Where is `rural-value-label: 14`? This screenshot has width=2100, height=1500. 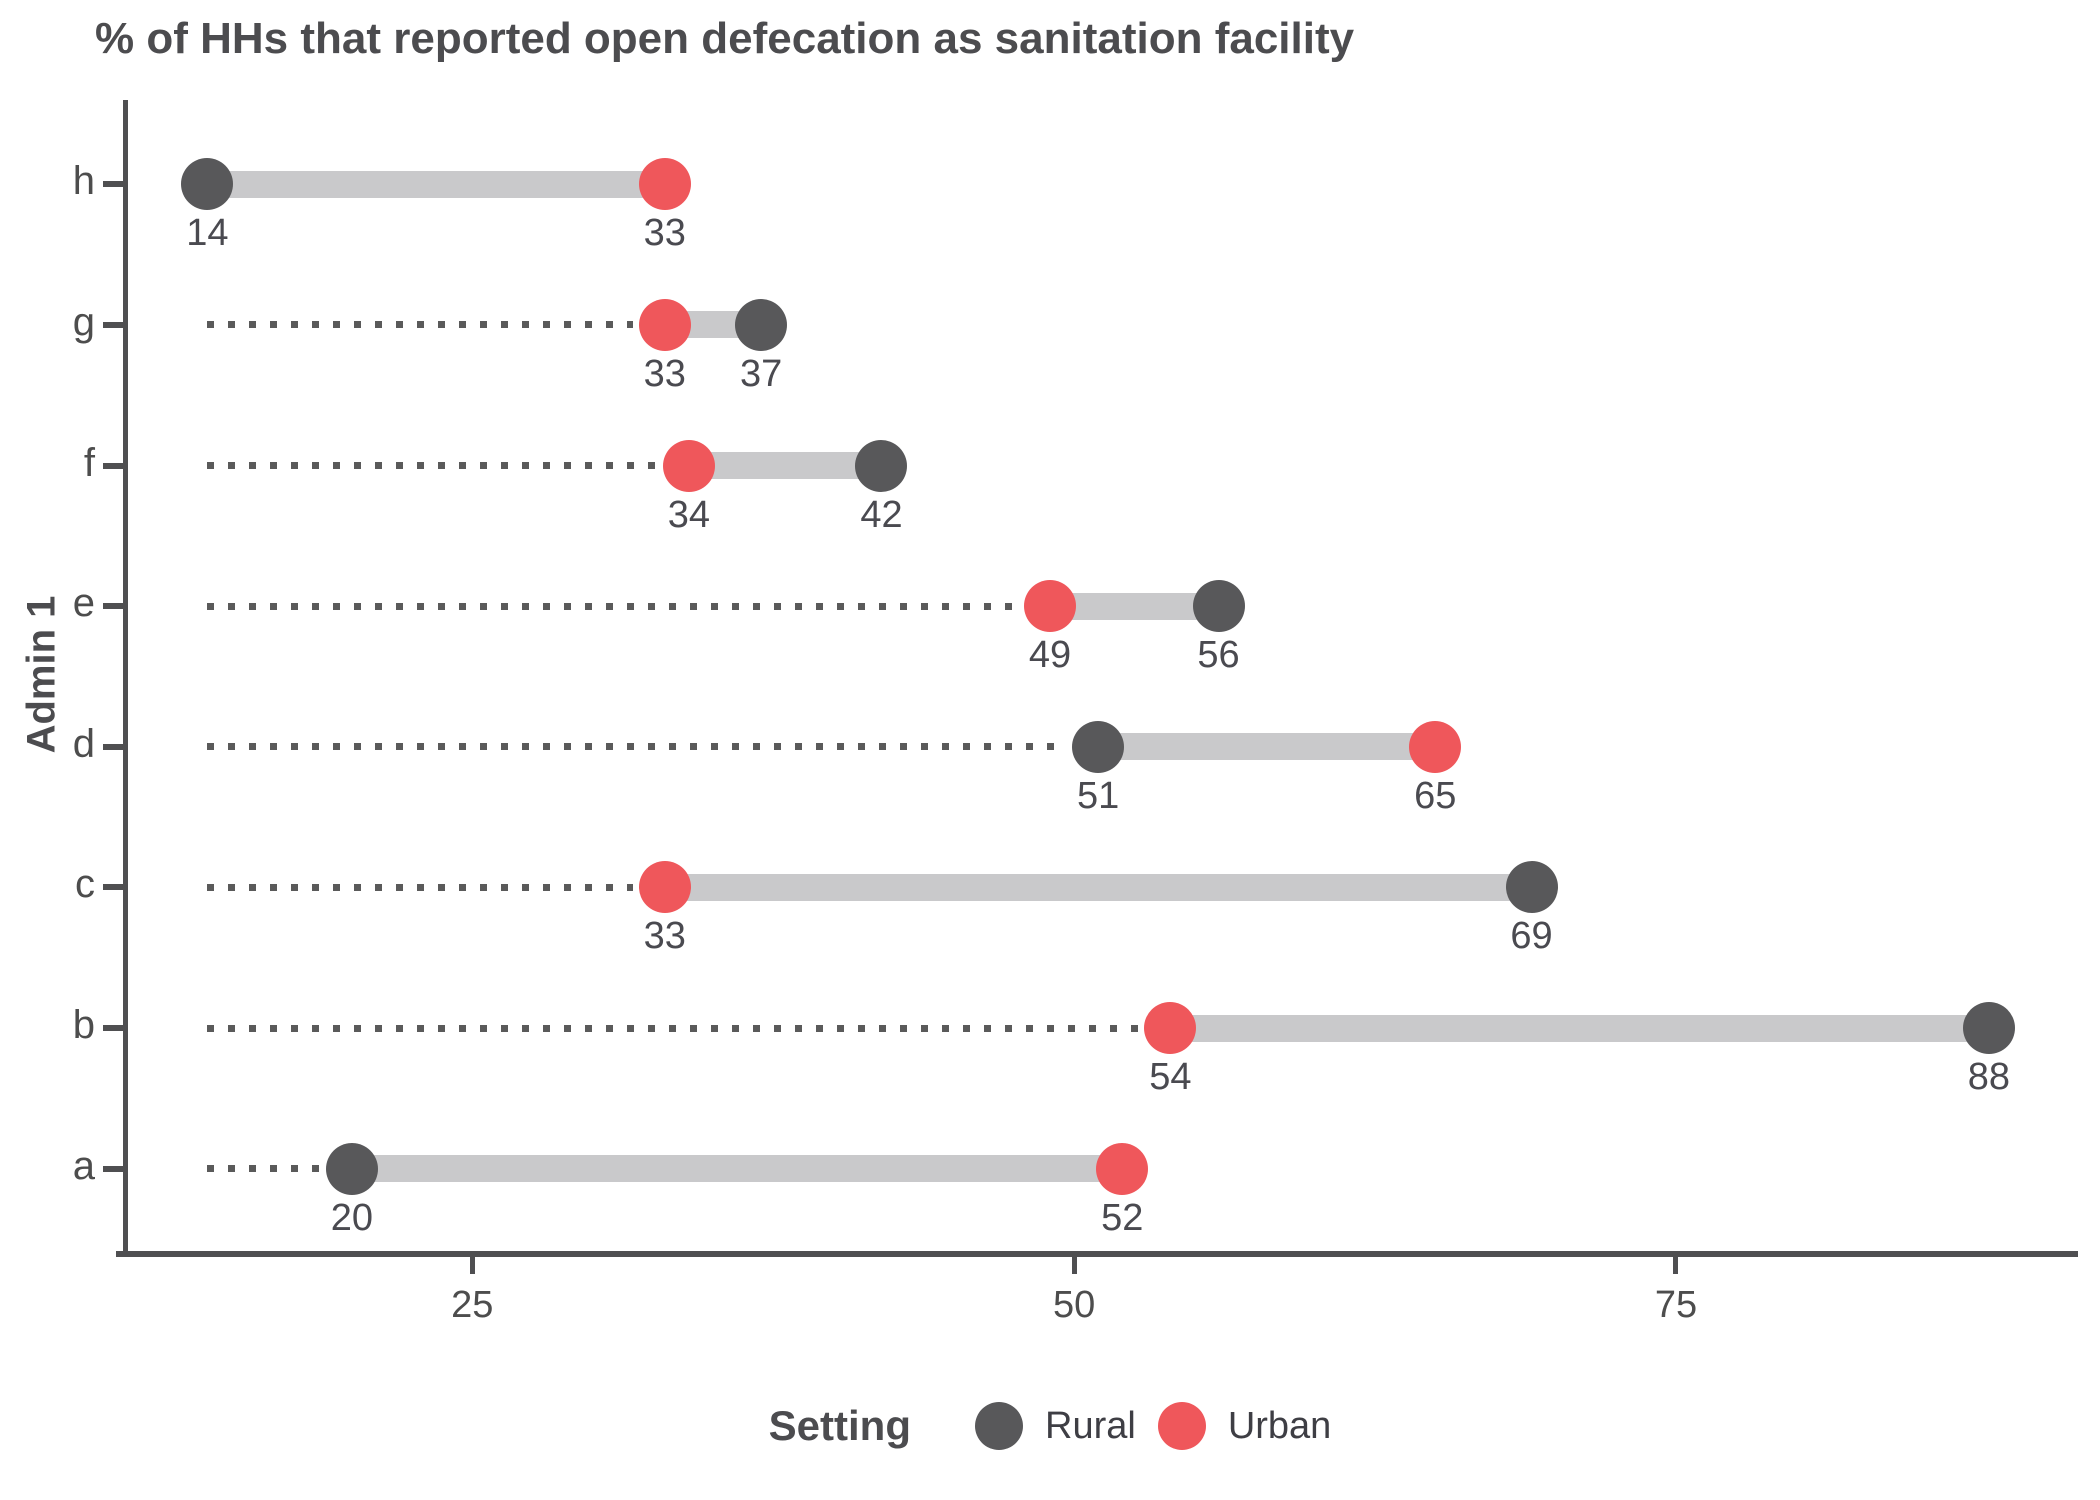
rural-value-label: 14 is located at coordinates (207, 233).